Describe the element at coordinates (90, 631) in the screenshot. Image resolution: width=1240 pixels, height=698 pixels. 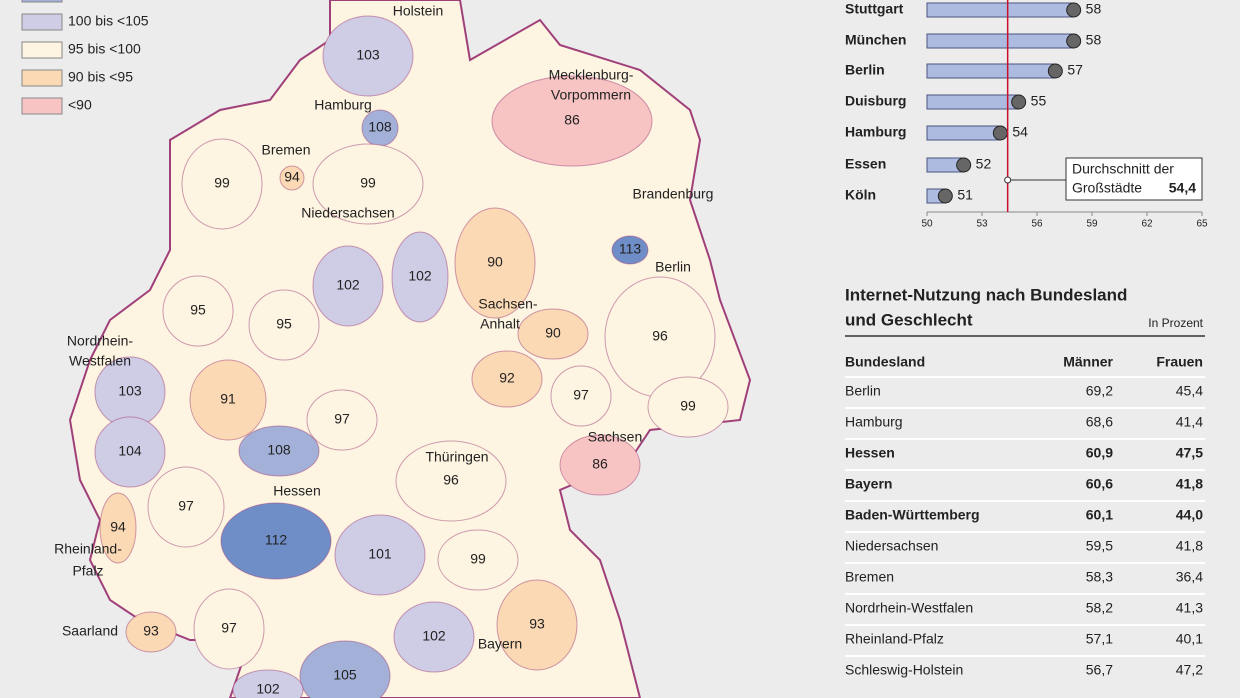
I see `state-label: Saarland` at that location.